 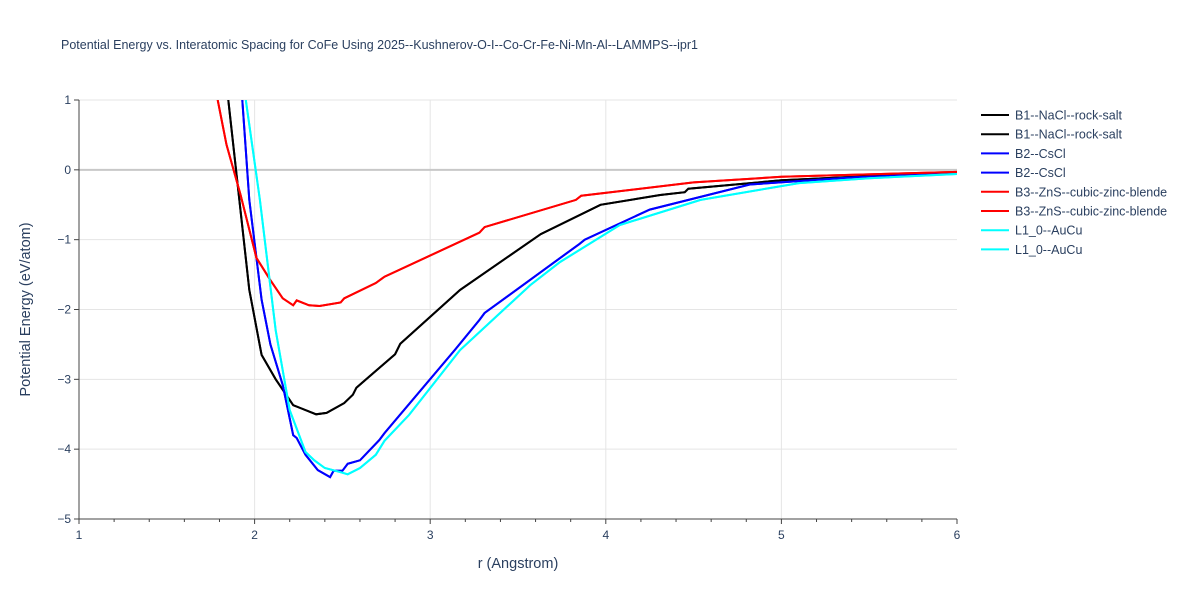 What do you see at coordinates (67, 100) in the screenshot?
I see `y-tick-label: 1` at bounding box center [67, 100].